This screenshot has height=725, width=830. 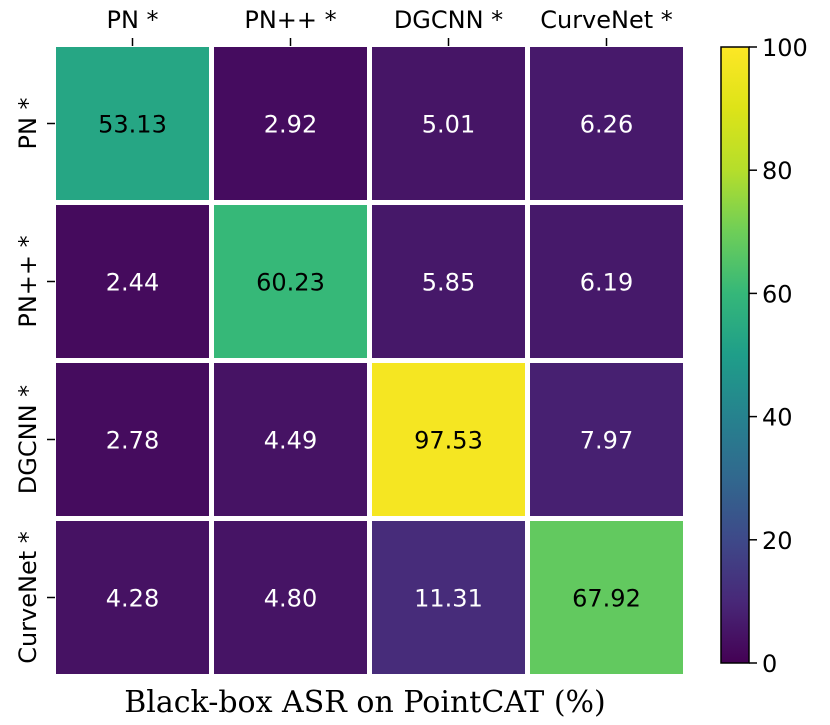 I want to click on heatmap-cell-r2-c4, so click(x=606, y=281).